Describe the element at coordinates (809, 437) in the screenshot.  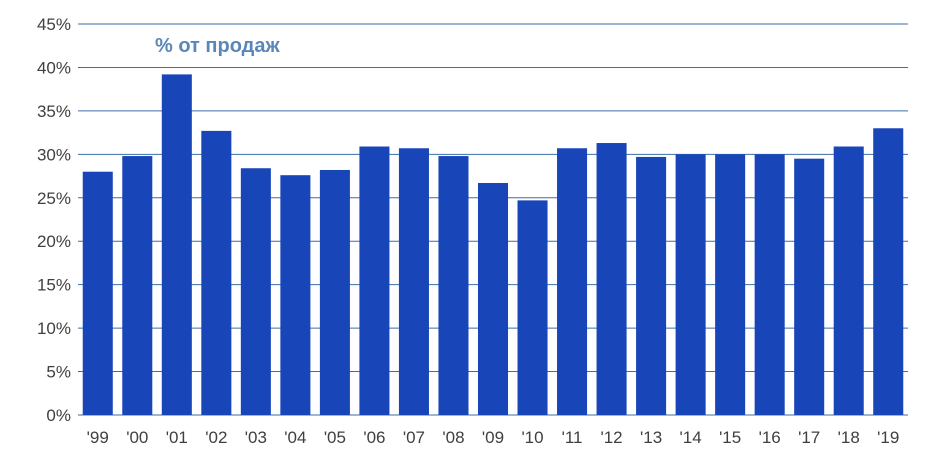
I see `x-tick-label: '17` at that location.